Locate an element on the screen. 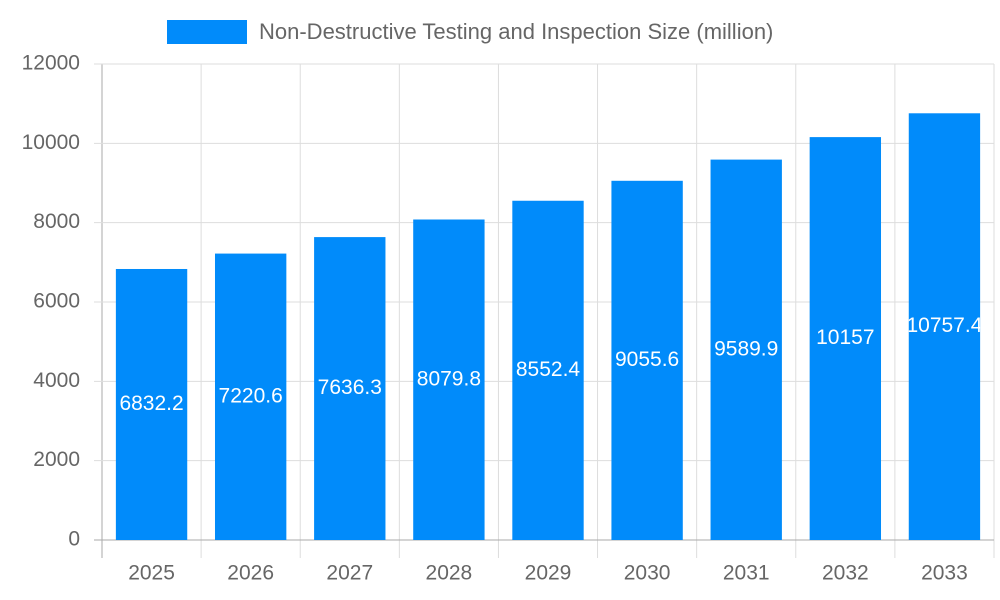 The image size is (1000, 600). value-label: 8079.8 is located at coordinates (449, 378).